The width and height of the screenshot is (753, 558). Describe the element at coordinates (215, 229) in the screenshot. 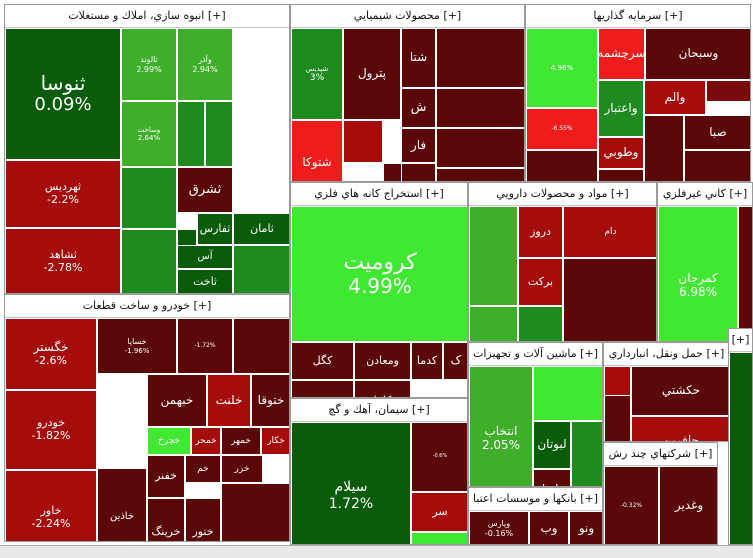

I see `stock-tile: ثفارس` at that location.